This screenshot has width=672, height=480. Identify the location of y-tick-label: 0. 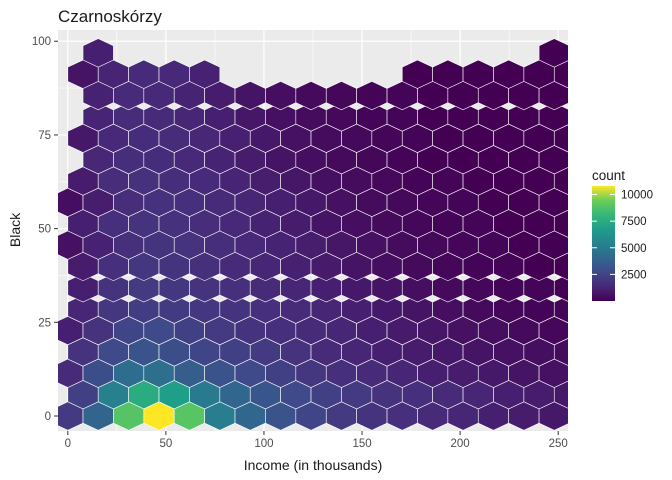
(48, 417).